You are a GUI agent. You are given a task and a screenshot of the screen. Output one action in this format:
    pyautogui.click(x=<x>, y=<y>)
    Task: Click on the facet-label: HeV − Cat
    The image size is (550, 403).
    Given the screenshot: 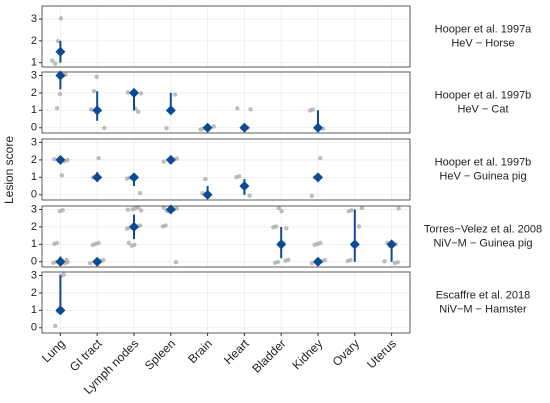 What is the action you would take?
    pyautogui.click(x=482, y=109)
    